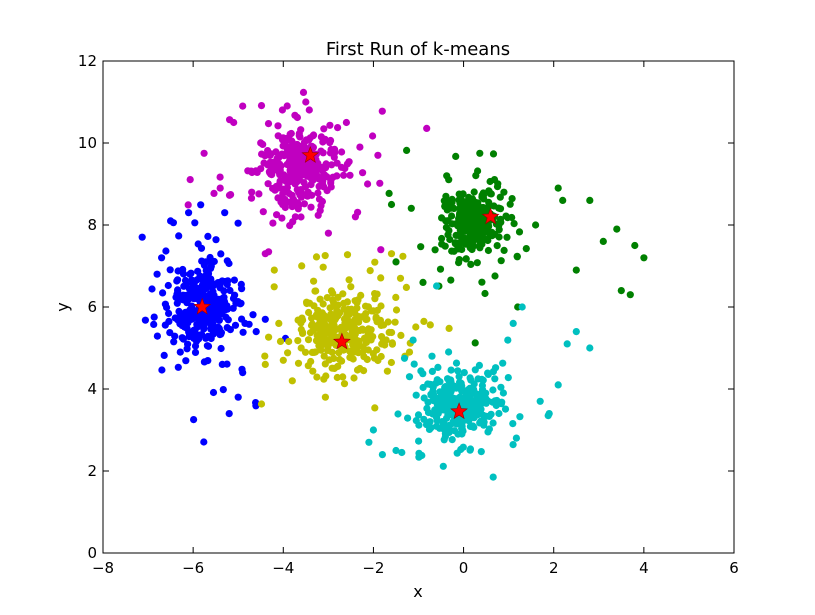 The width and height of the screenshot is (815, 615). Describe the element at coordinates (373, 568) in the screenshot. I see `x-tick-label: −2` at that location.